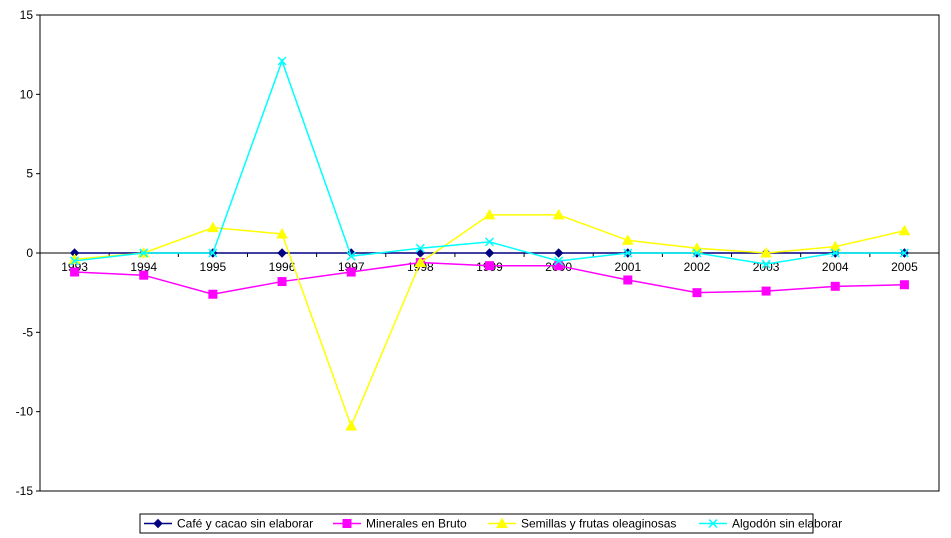 The width and height of the screenshot is (951, 538). Describe the element at coordinates (835, 267) in the screenshot. I see `x-tick-label: 2004` at that location.